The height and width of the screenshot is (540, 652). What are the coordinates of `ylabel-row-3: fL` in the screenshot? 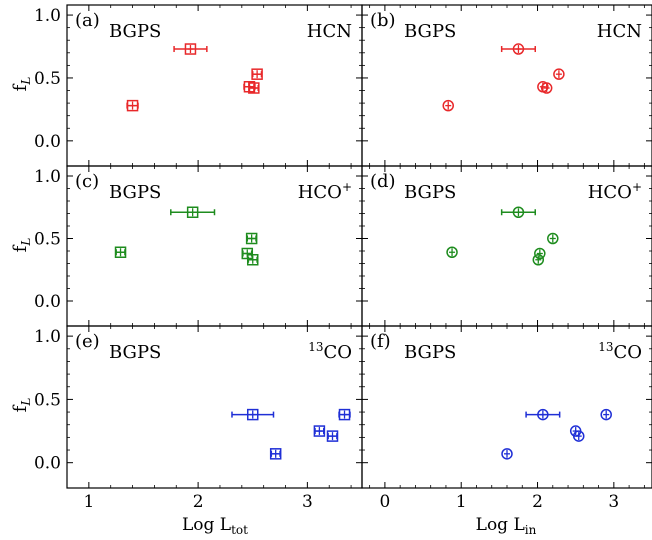 It's located at (21, 405).